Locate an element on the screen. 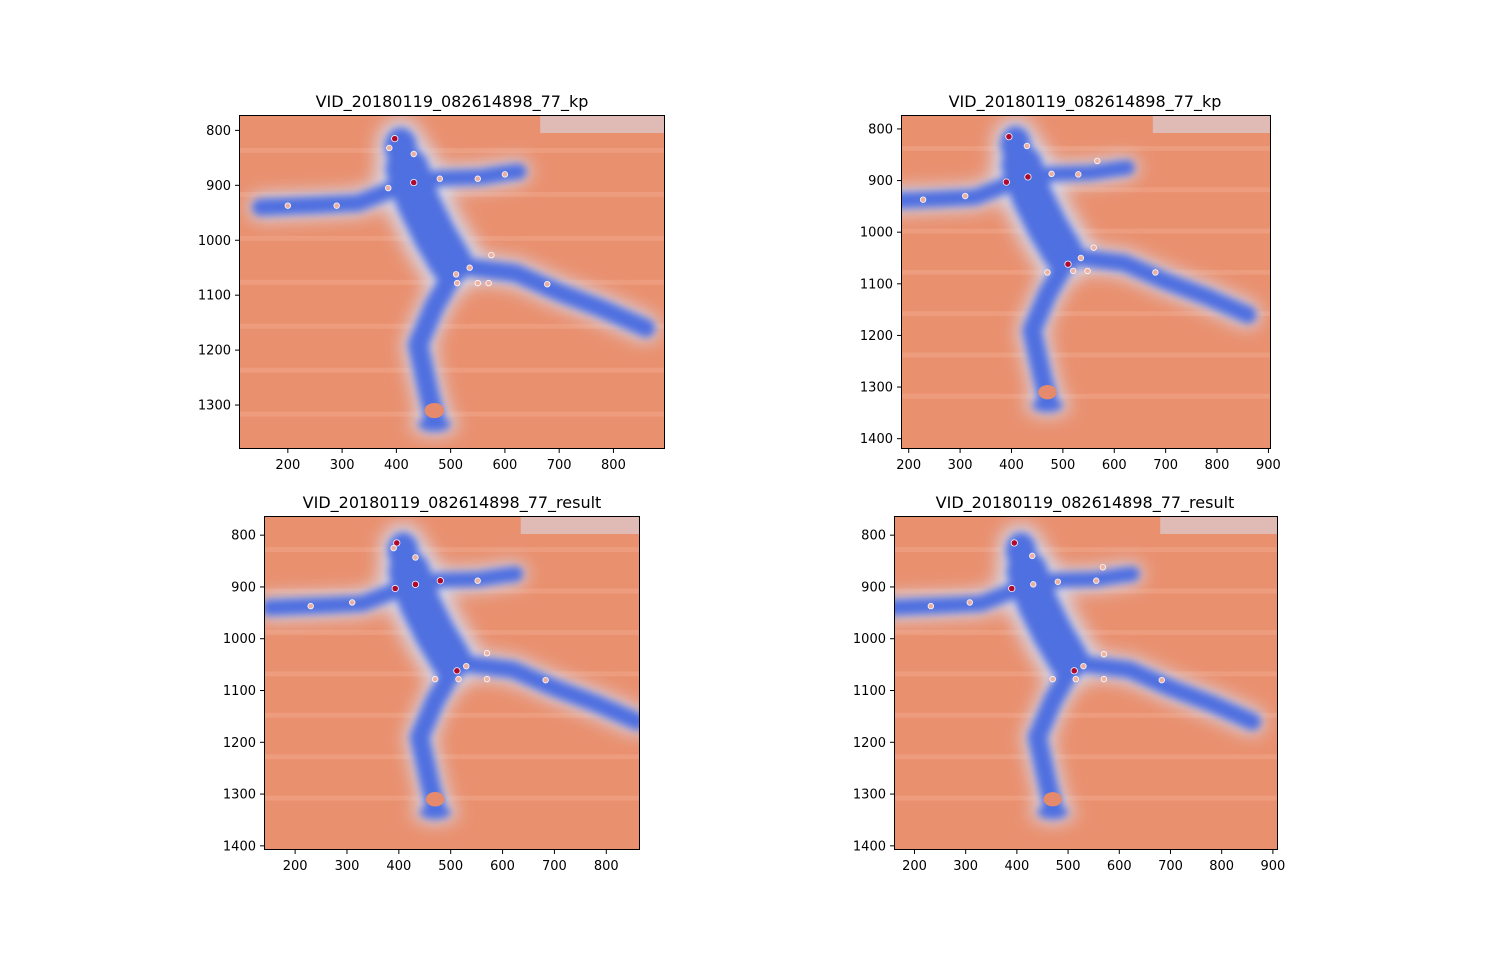 This screenshot has width=1500, height=955. skate-boot is located at coordinates (434, 410).